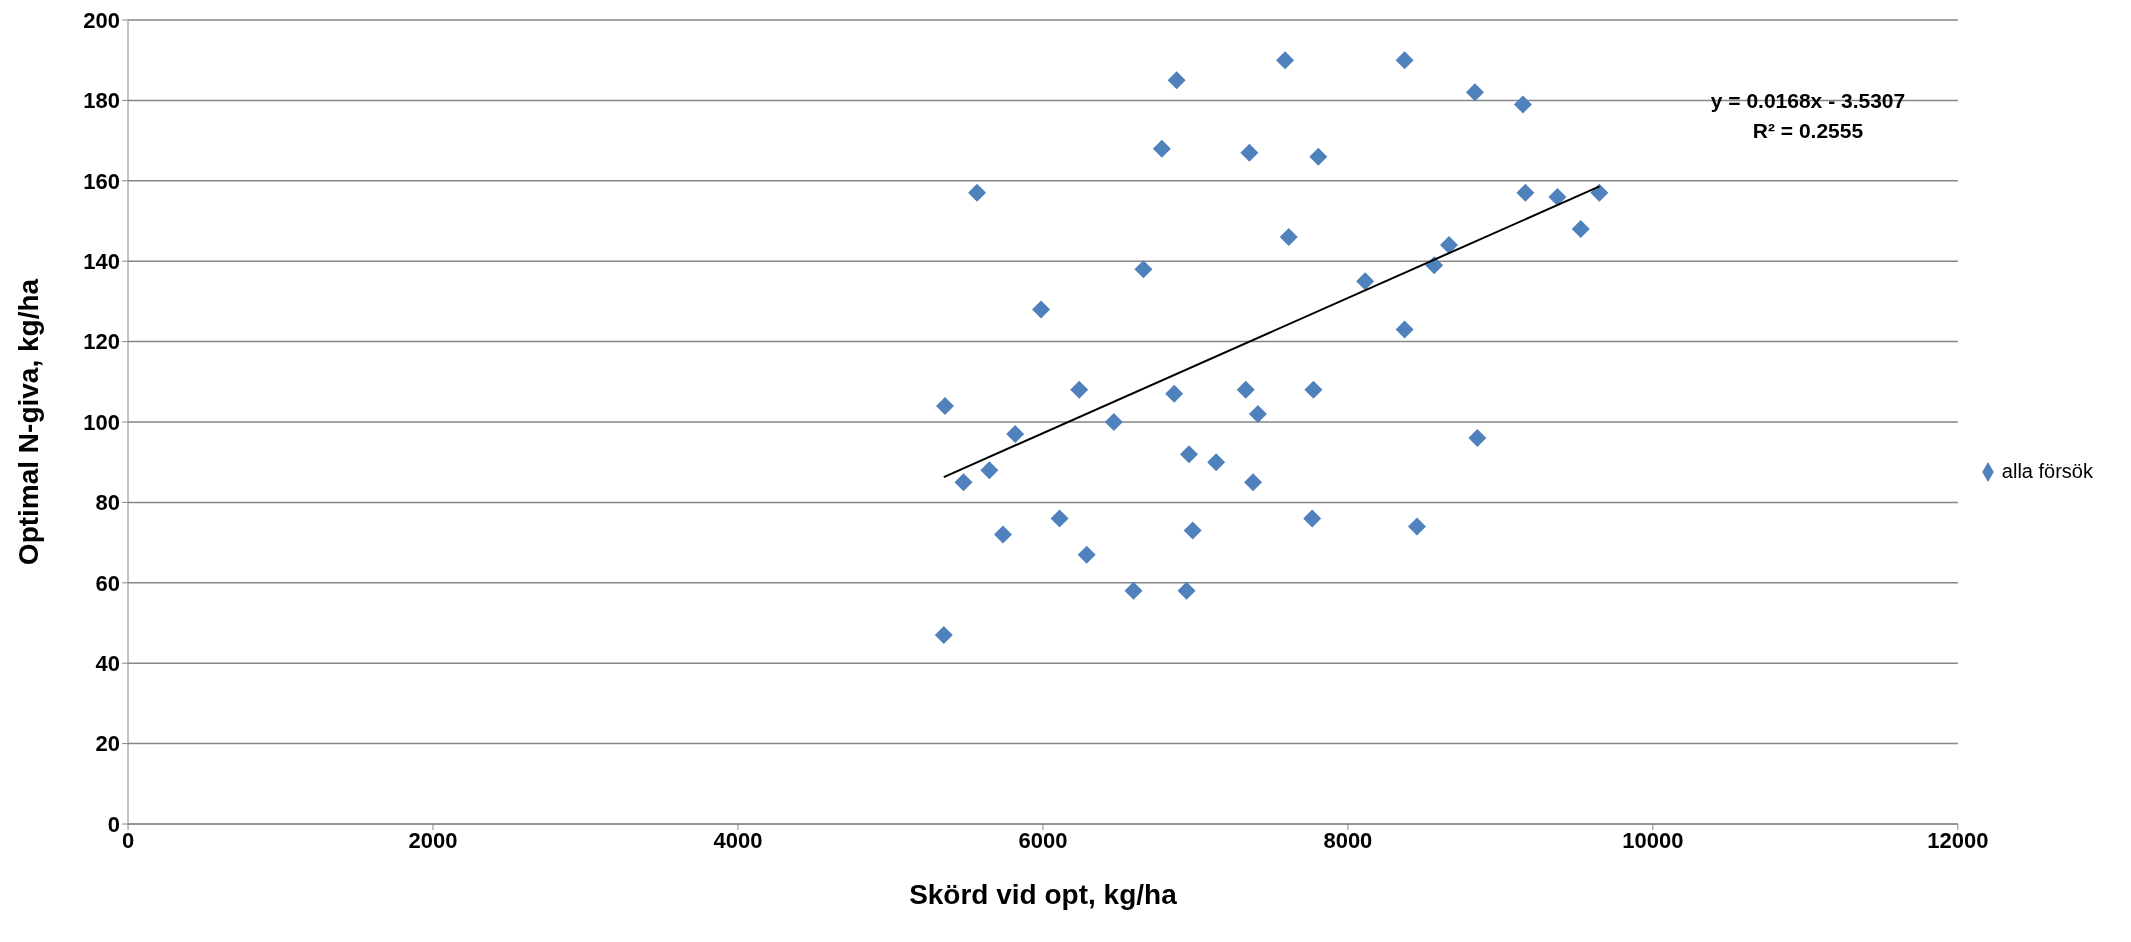 Image resolution: width=2131 pixels, height=942 pixels. I want to click on y-tick-label: 160, so click(101, 181).